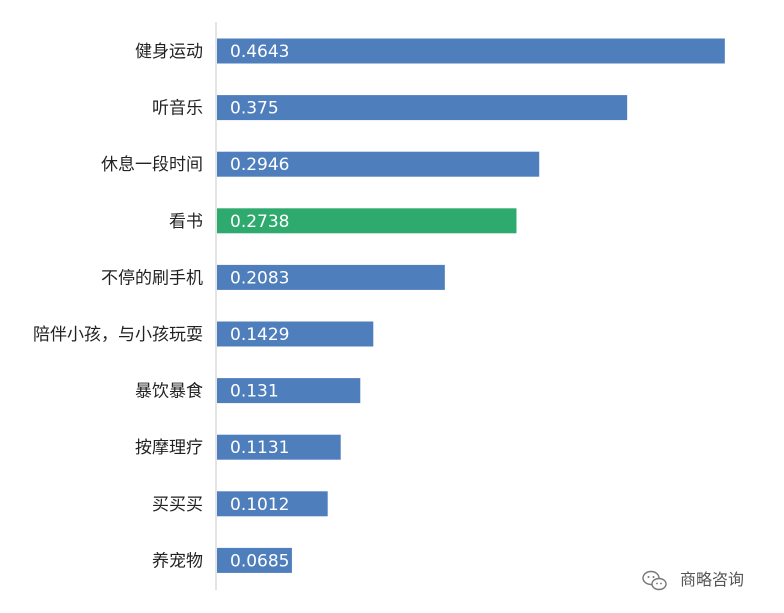  What do you see at coordinates (169, 52) in the screenshot?
I see `category-label: 健身运动` at bounding box center [169, 52].